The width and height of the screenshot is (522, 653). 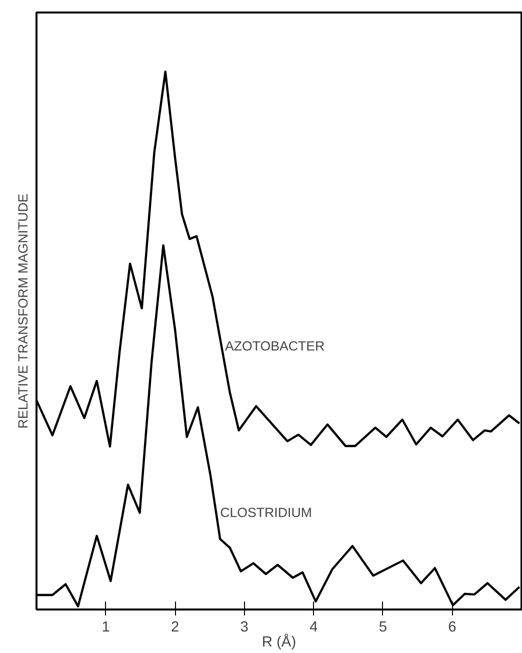 I want to click on x-tick-label: 2, so click(x=175, y=628).